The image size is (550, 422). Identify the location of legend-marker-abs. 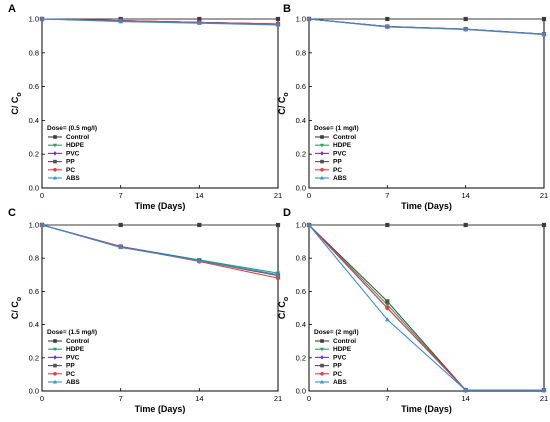
(322, 381).